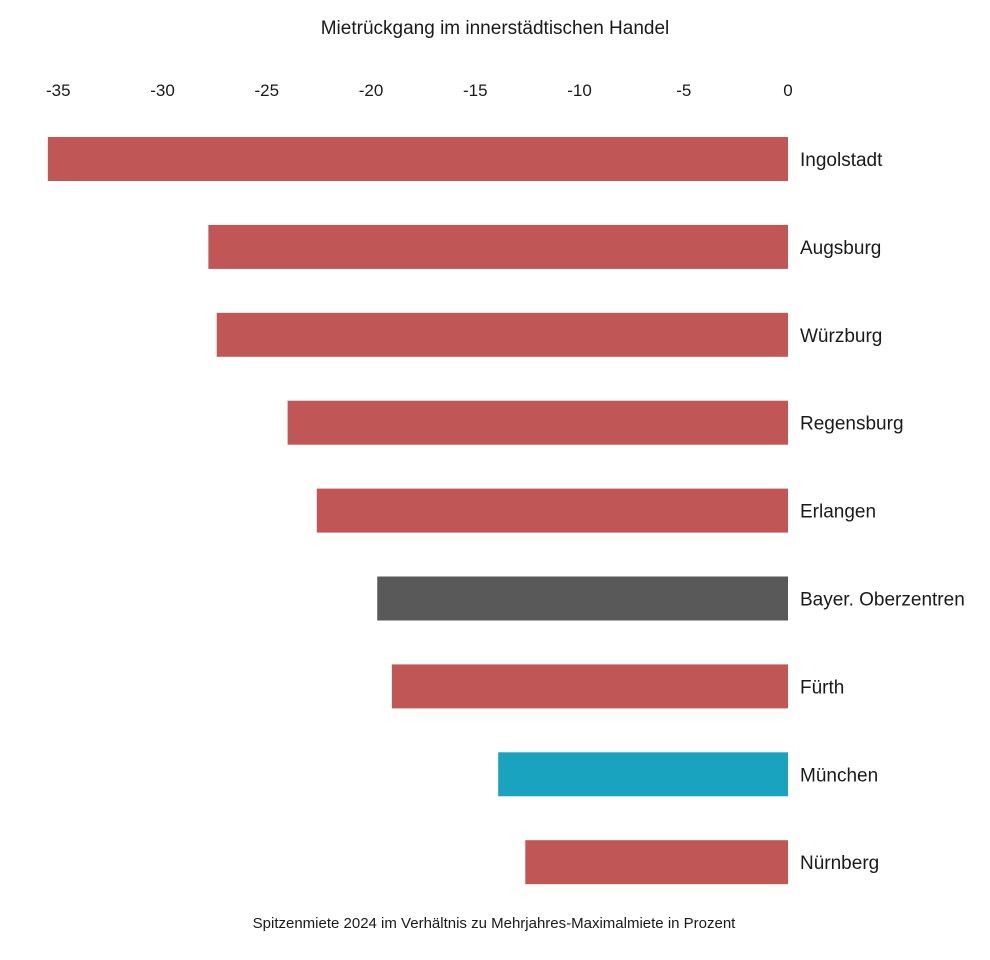 This screenshot has width=990, height=960. Describe the element at coordinates (475, 90) in the screenshot. I see `x-tick-label: -15` at that location.